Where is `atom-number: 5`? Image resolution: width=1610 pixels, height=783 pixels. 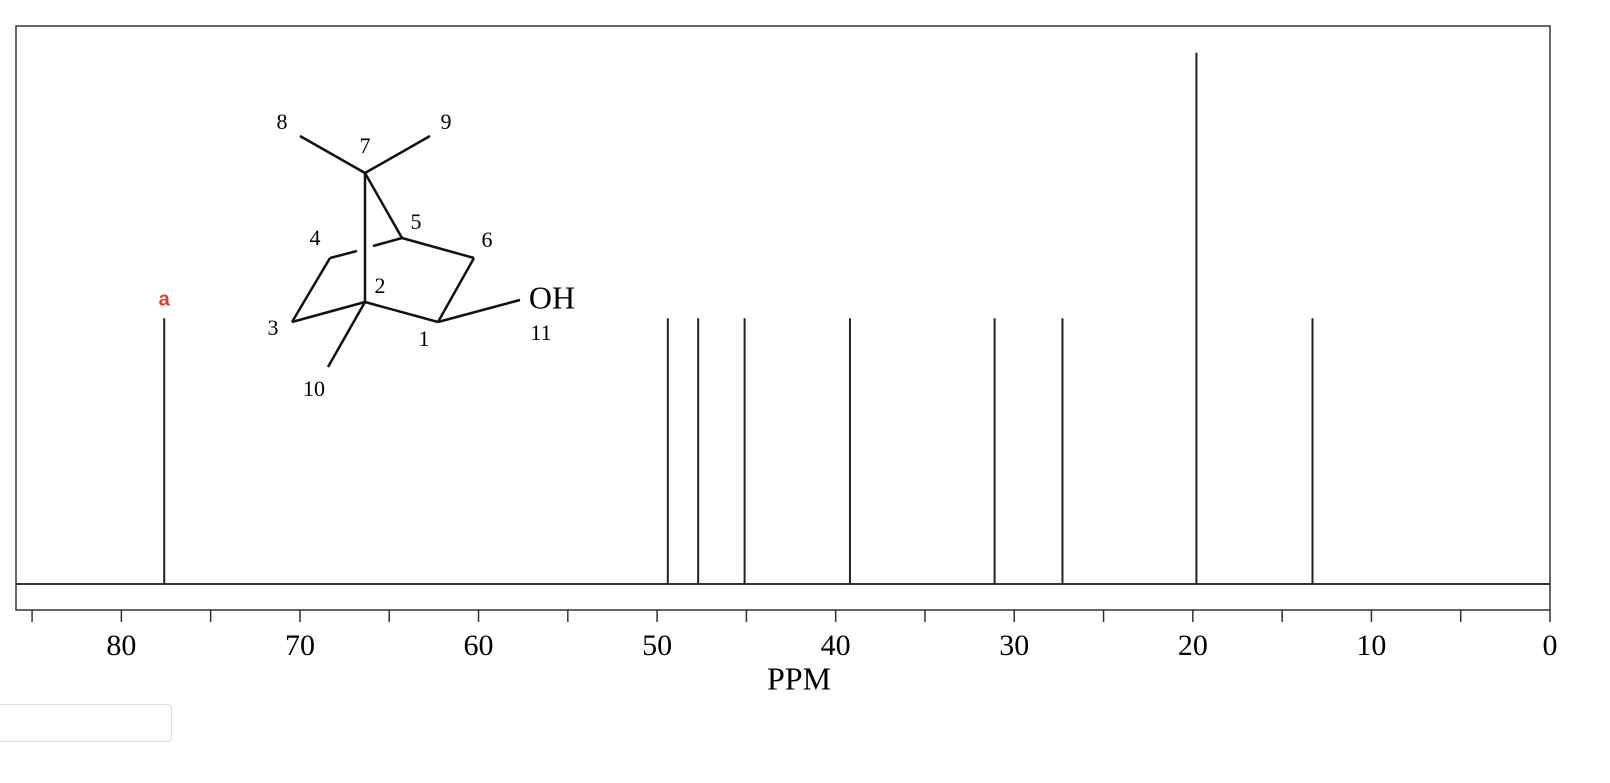 atom-number: 5 is located at coordinates (416, 221).